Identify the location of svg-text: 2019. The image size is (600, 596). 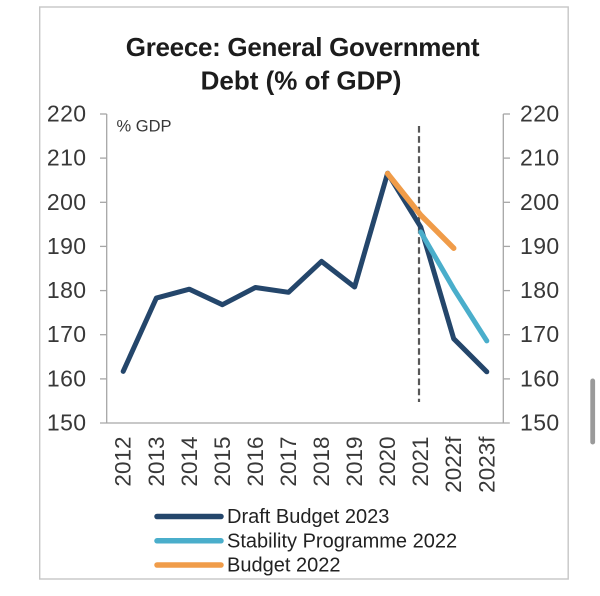
(354, 462).